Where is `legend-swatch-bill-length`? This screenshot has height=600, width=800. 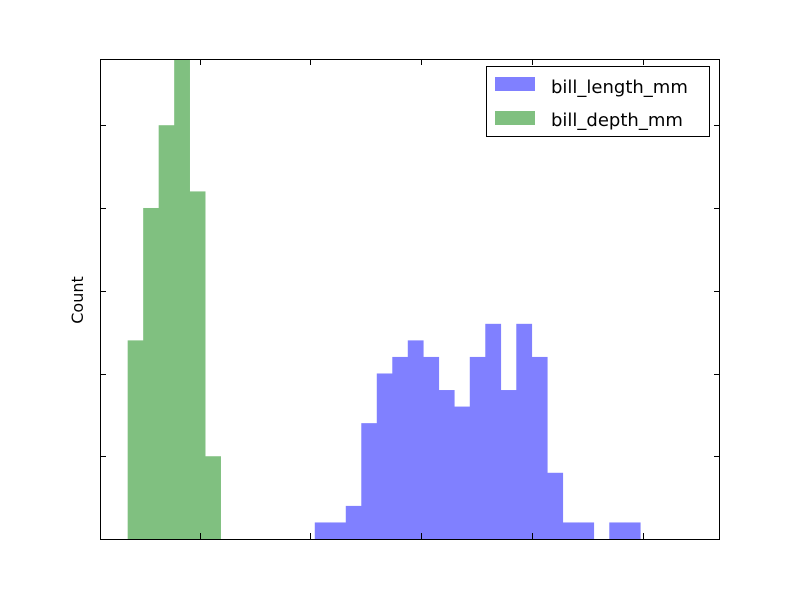 legend-swatch-bill-length is located at coordinates (515, 84).